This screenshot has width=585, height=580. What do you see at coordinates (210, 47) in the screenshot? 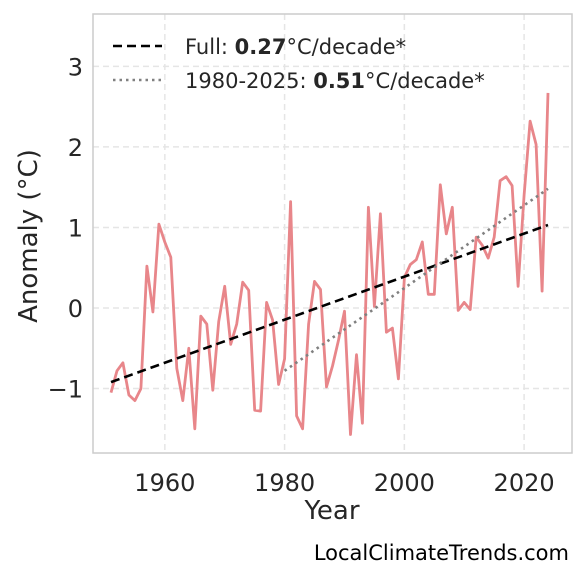
I see `legend-full-prefix: Full:` at bounding box center [210, 47].